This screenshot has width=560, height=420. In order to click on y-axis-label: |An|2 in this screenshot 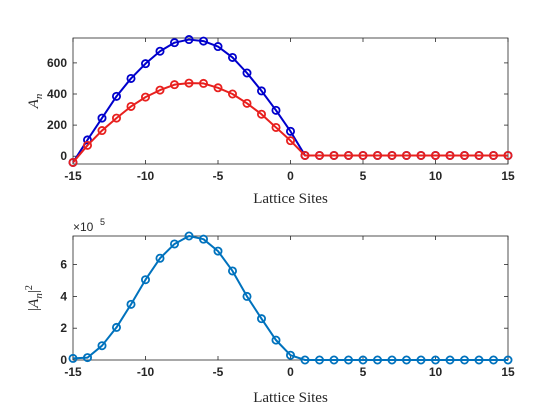, I will do `click(34, 298)`.